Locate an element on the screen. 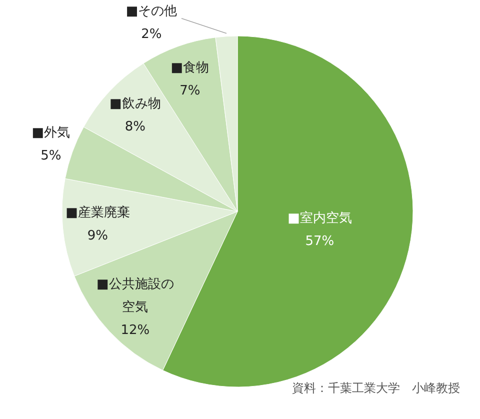 The height and width of the screenshot is (419, 480). slice-label: ■公共施設の空気 is located at coordinates (135, 296).